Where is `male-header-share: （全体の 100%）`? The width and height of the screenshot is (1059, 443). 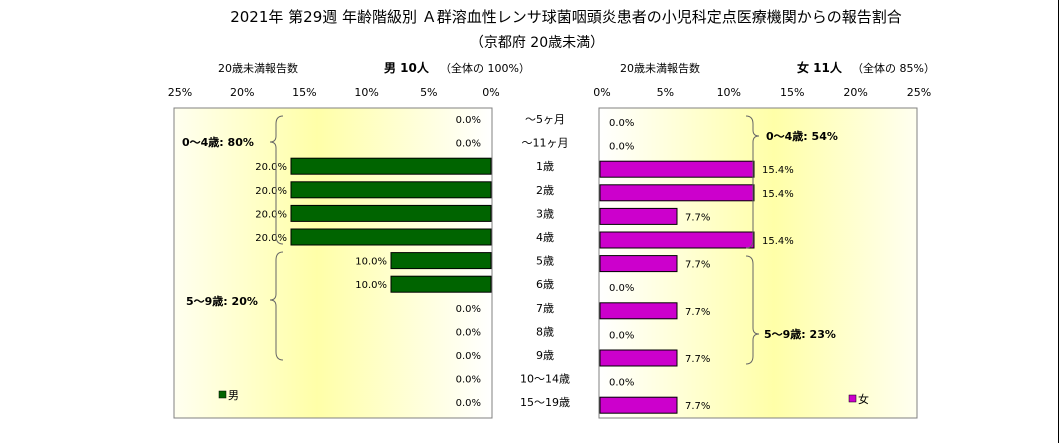 male-header-share: （全体の 100%） is located at coordinates (485, 68).